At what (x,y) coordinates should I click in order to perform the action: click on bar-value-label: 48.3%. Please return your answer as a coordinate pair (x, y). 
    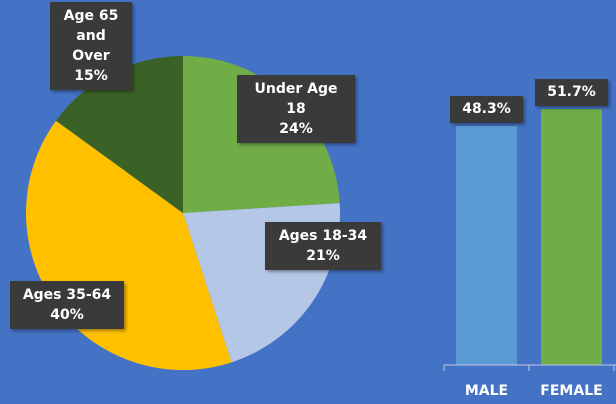
    Looking at the image, I should click on (486, 109).